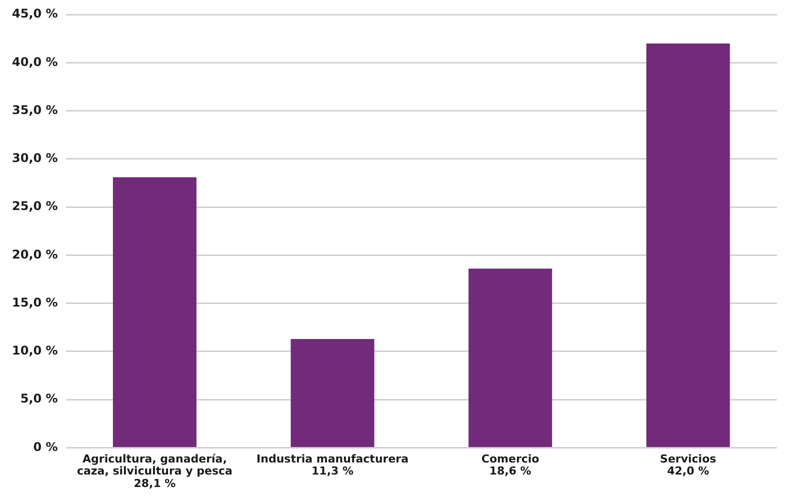 The width and height of the screenshot is (785, 496). I want to click on y-tick-label: 25,0 %, so click(35, 206).